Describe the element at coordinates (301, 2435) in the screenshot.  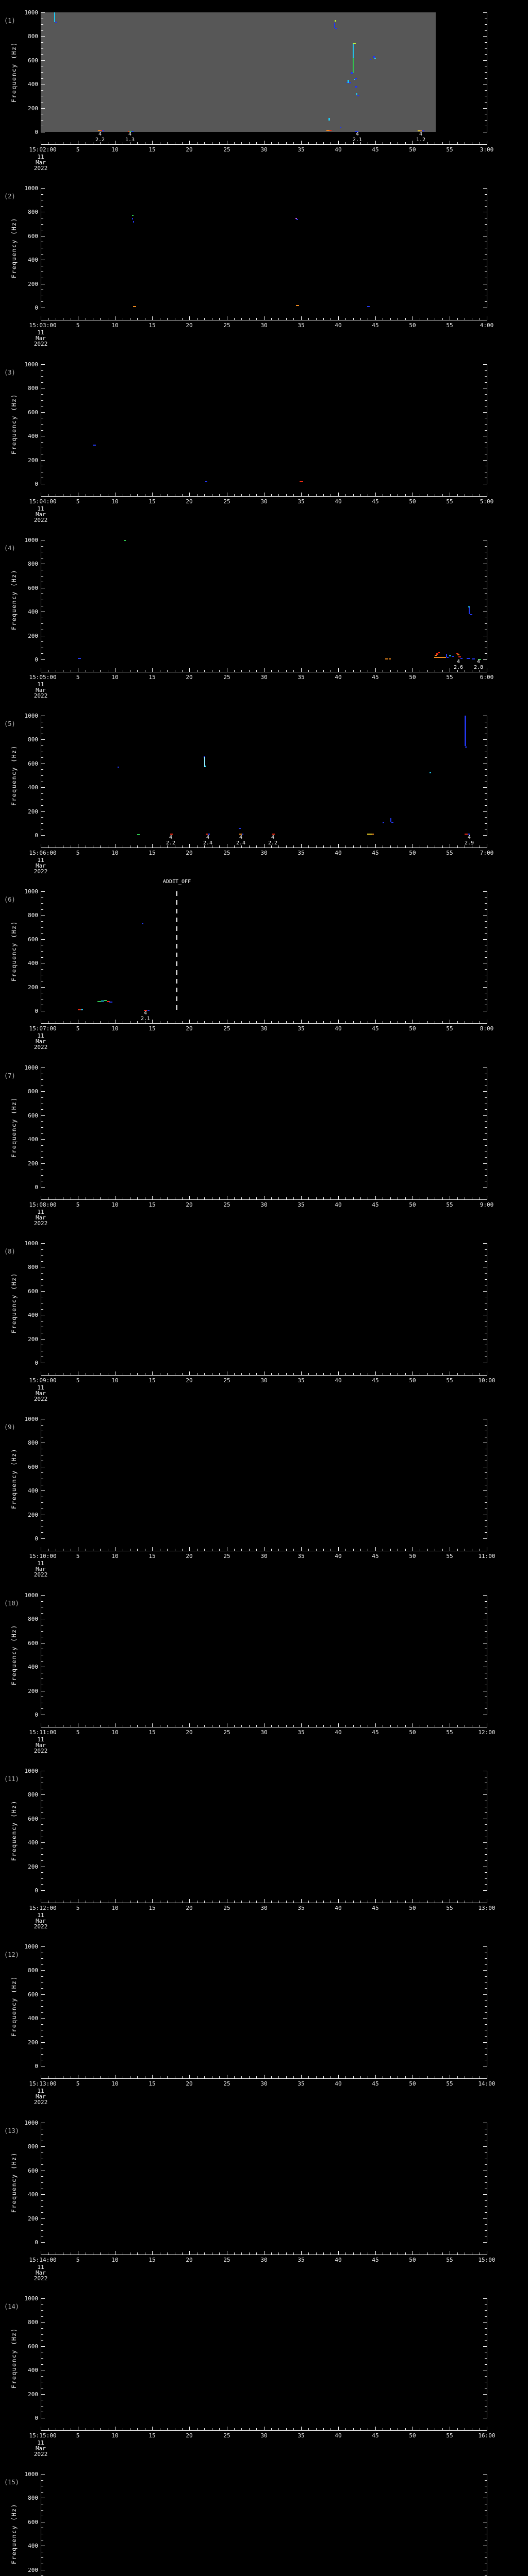
I see `x-tick-label: 35` at that location.